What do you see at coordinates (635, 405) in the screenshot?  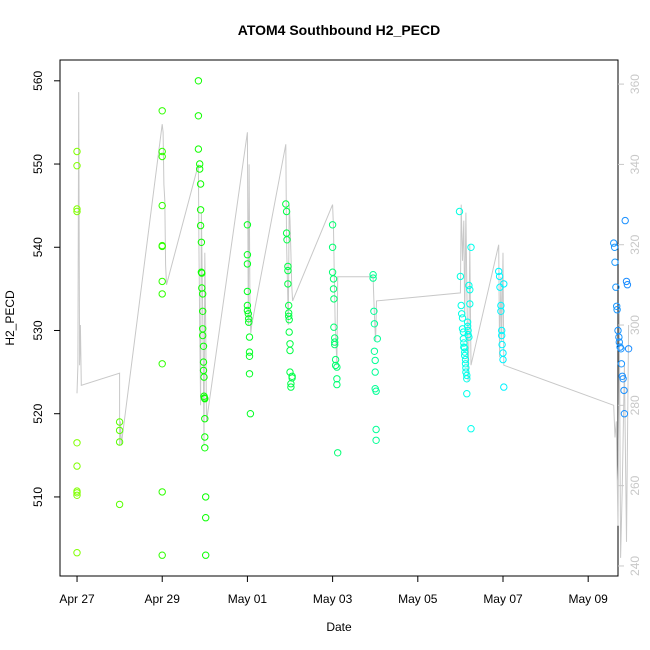 I see `y2-tick-label: 280` at bounding box center [635, 405].